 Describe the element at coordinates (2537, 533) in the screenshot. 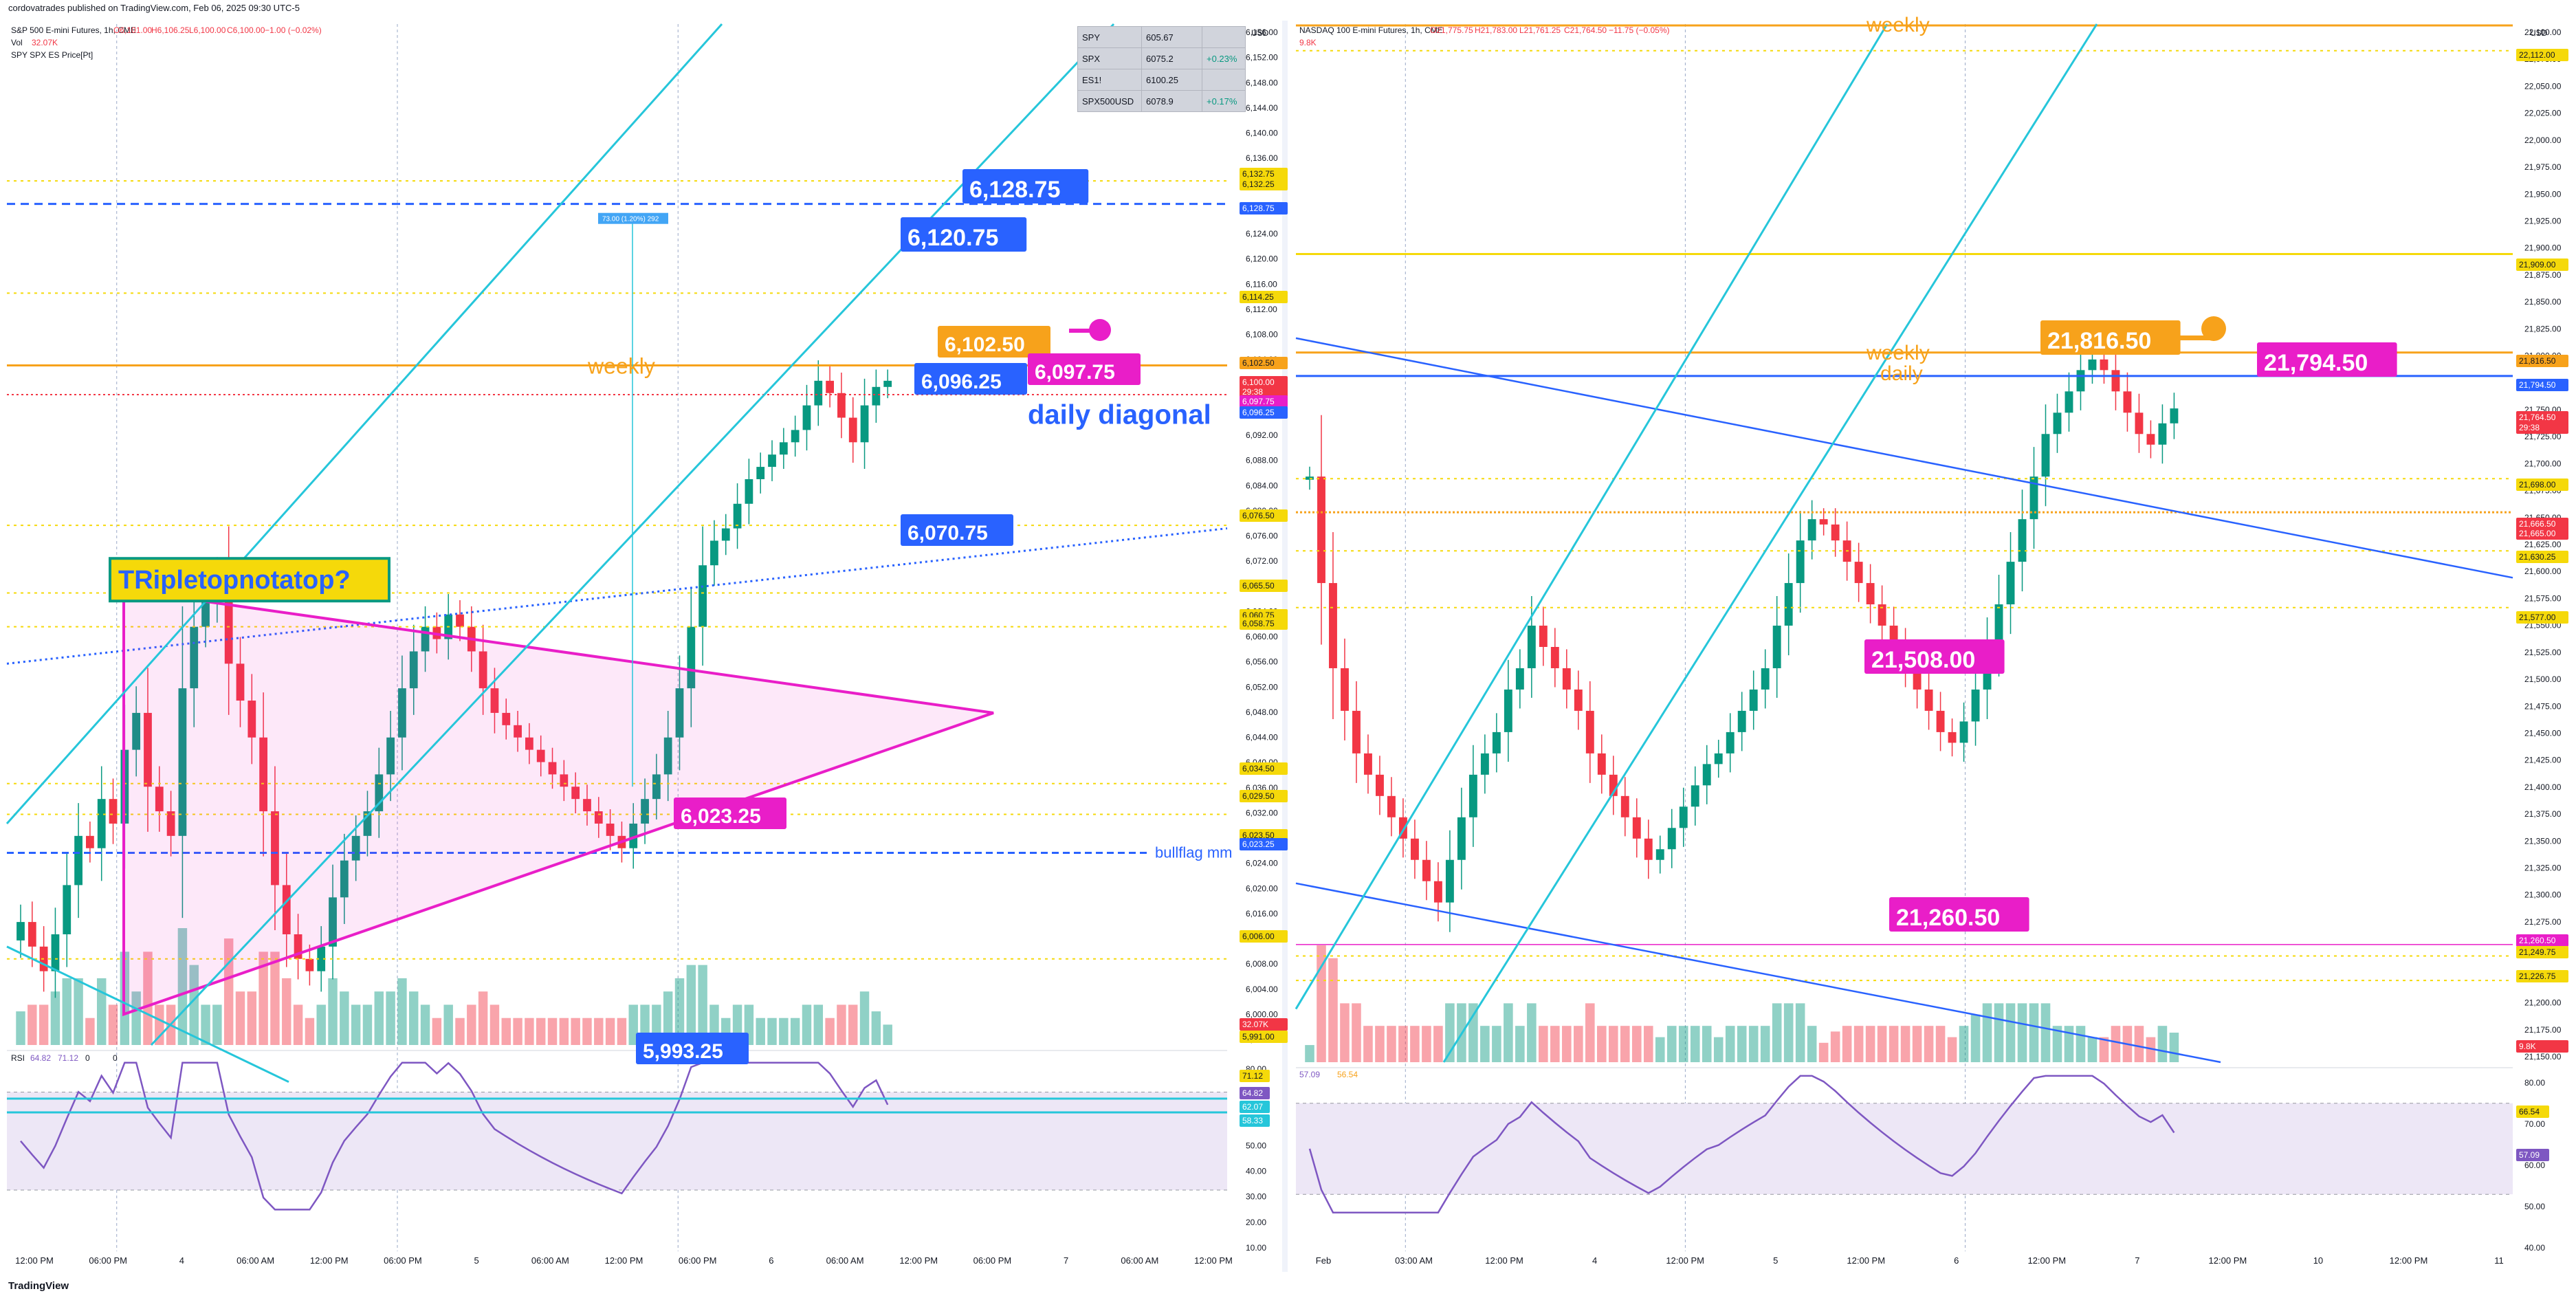

I see `right-price-badge-8: 21,665.00` at that location.